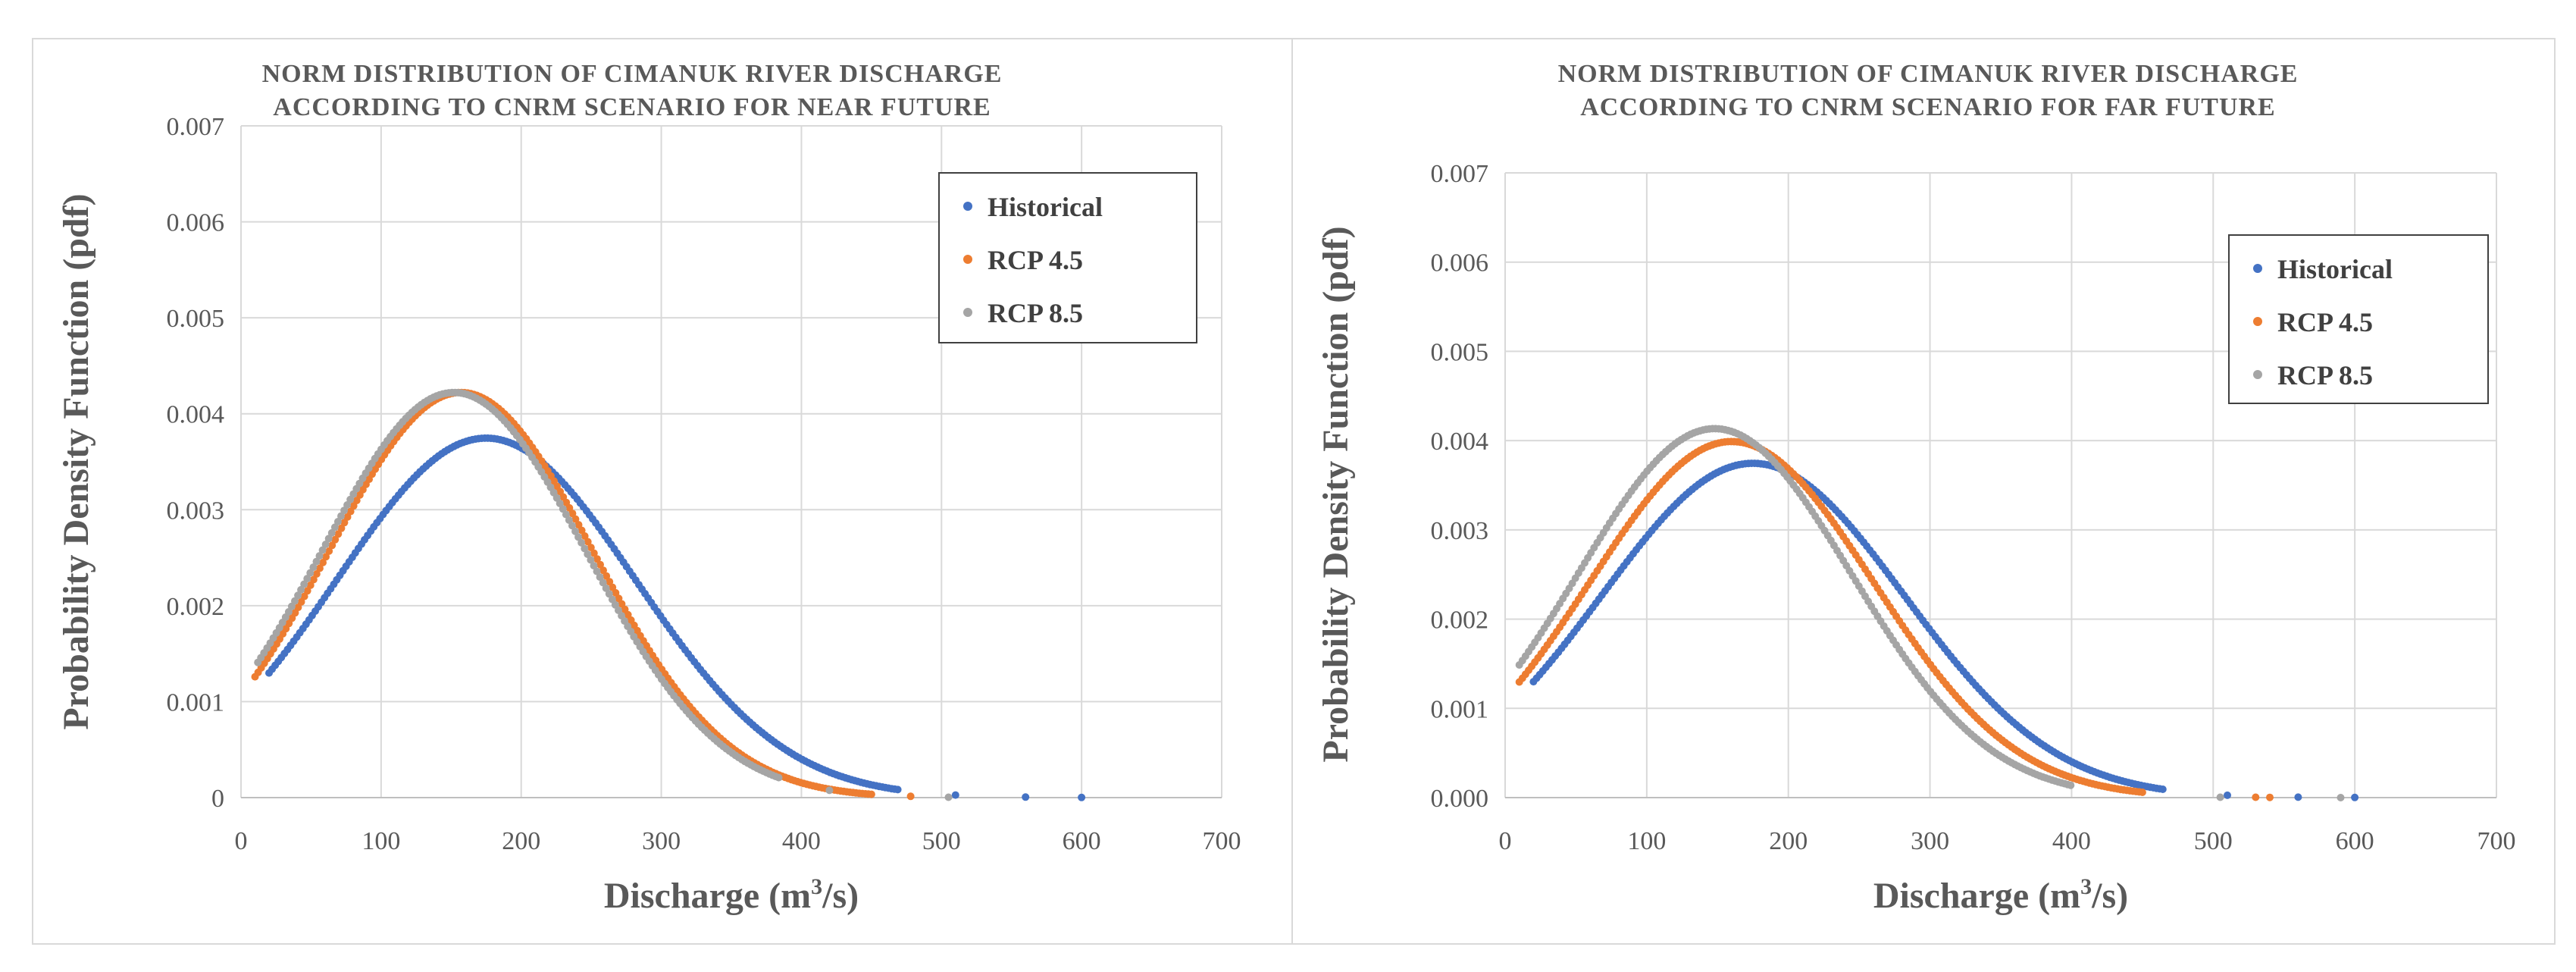 The width and height of the screenshot is (2576, 972). I want to click on x-axis-label-tail: /s), so click(840, 896).